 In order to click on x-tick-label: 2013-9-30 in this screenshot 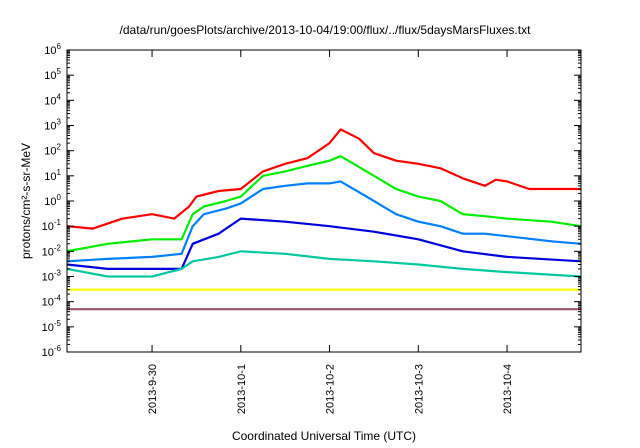, I will do `click(153, 389)`.